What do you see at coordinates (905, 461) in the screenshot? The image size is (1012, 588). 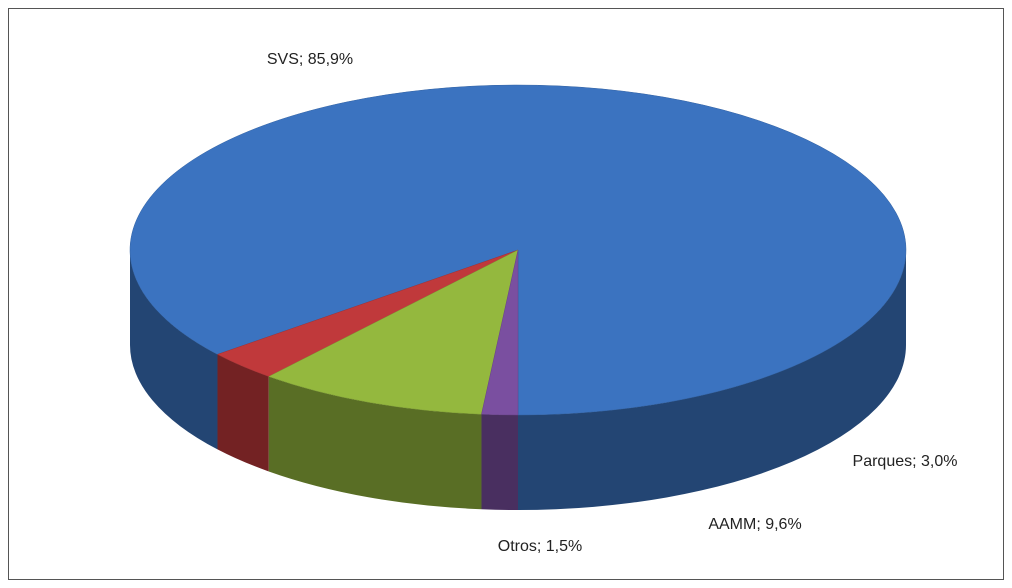 I see `data-label: Parques; 3,0%` at bounding box center [905, 461].